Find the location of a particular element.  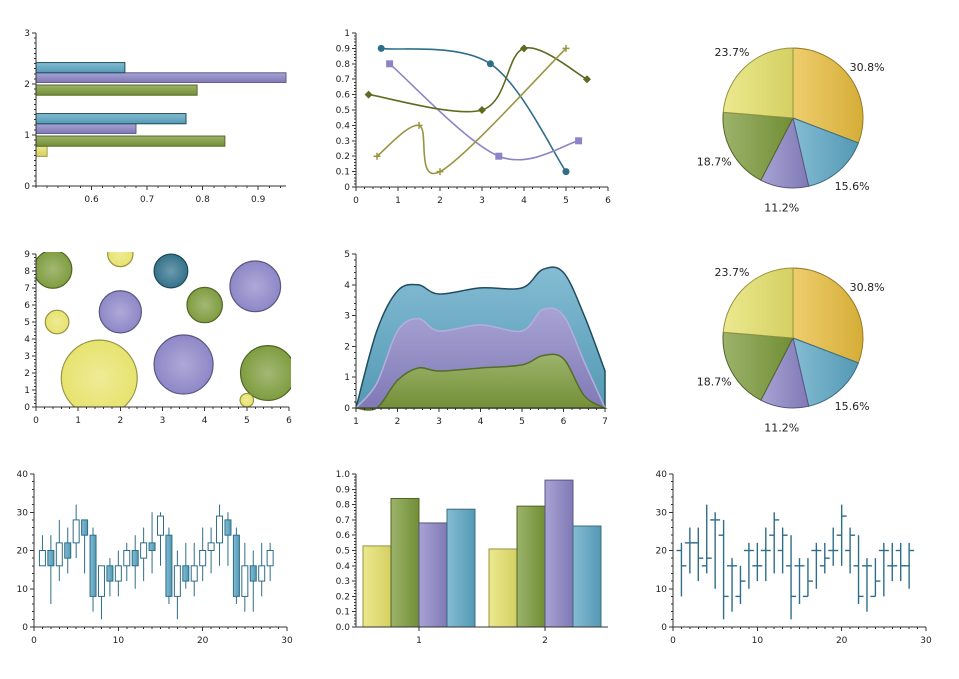

y-tick-label: 7 is located at coordinates (27, 289).